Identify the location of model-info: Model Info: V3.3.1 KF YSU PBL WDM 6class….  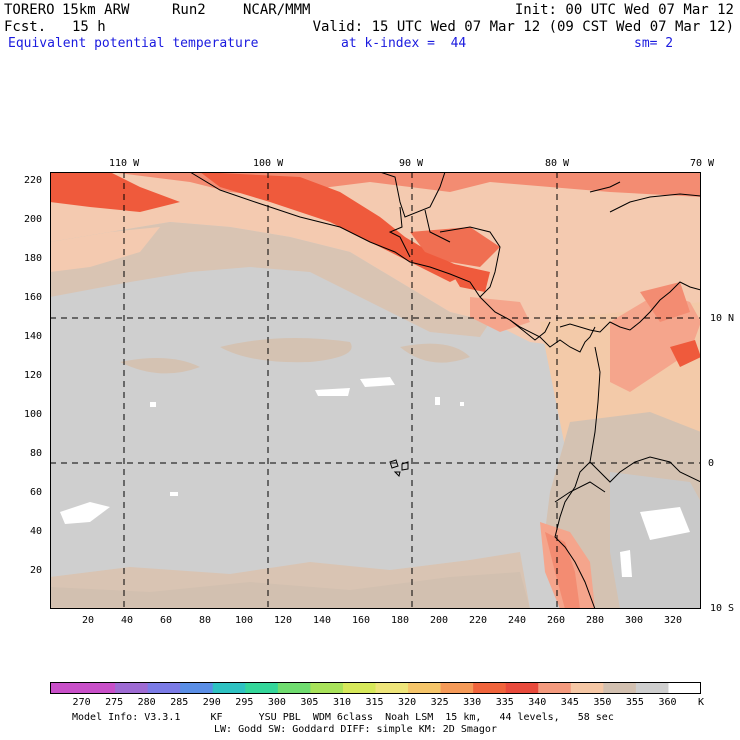
(343, 717).